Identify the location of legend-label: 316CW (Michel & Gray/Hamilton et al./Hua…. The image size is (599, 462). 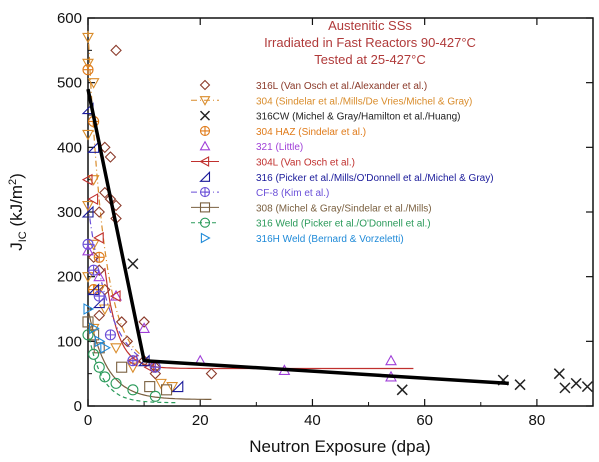
(358, 117).